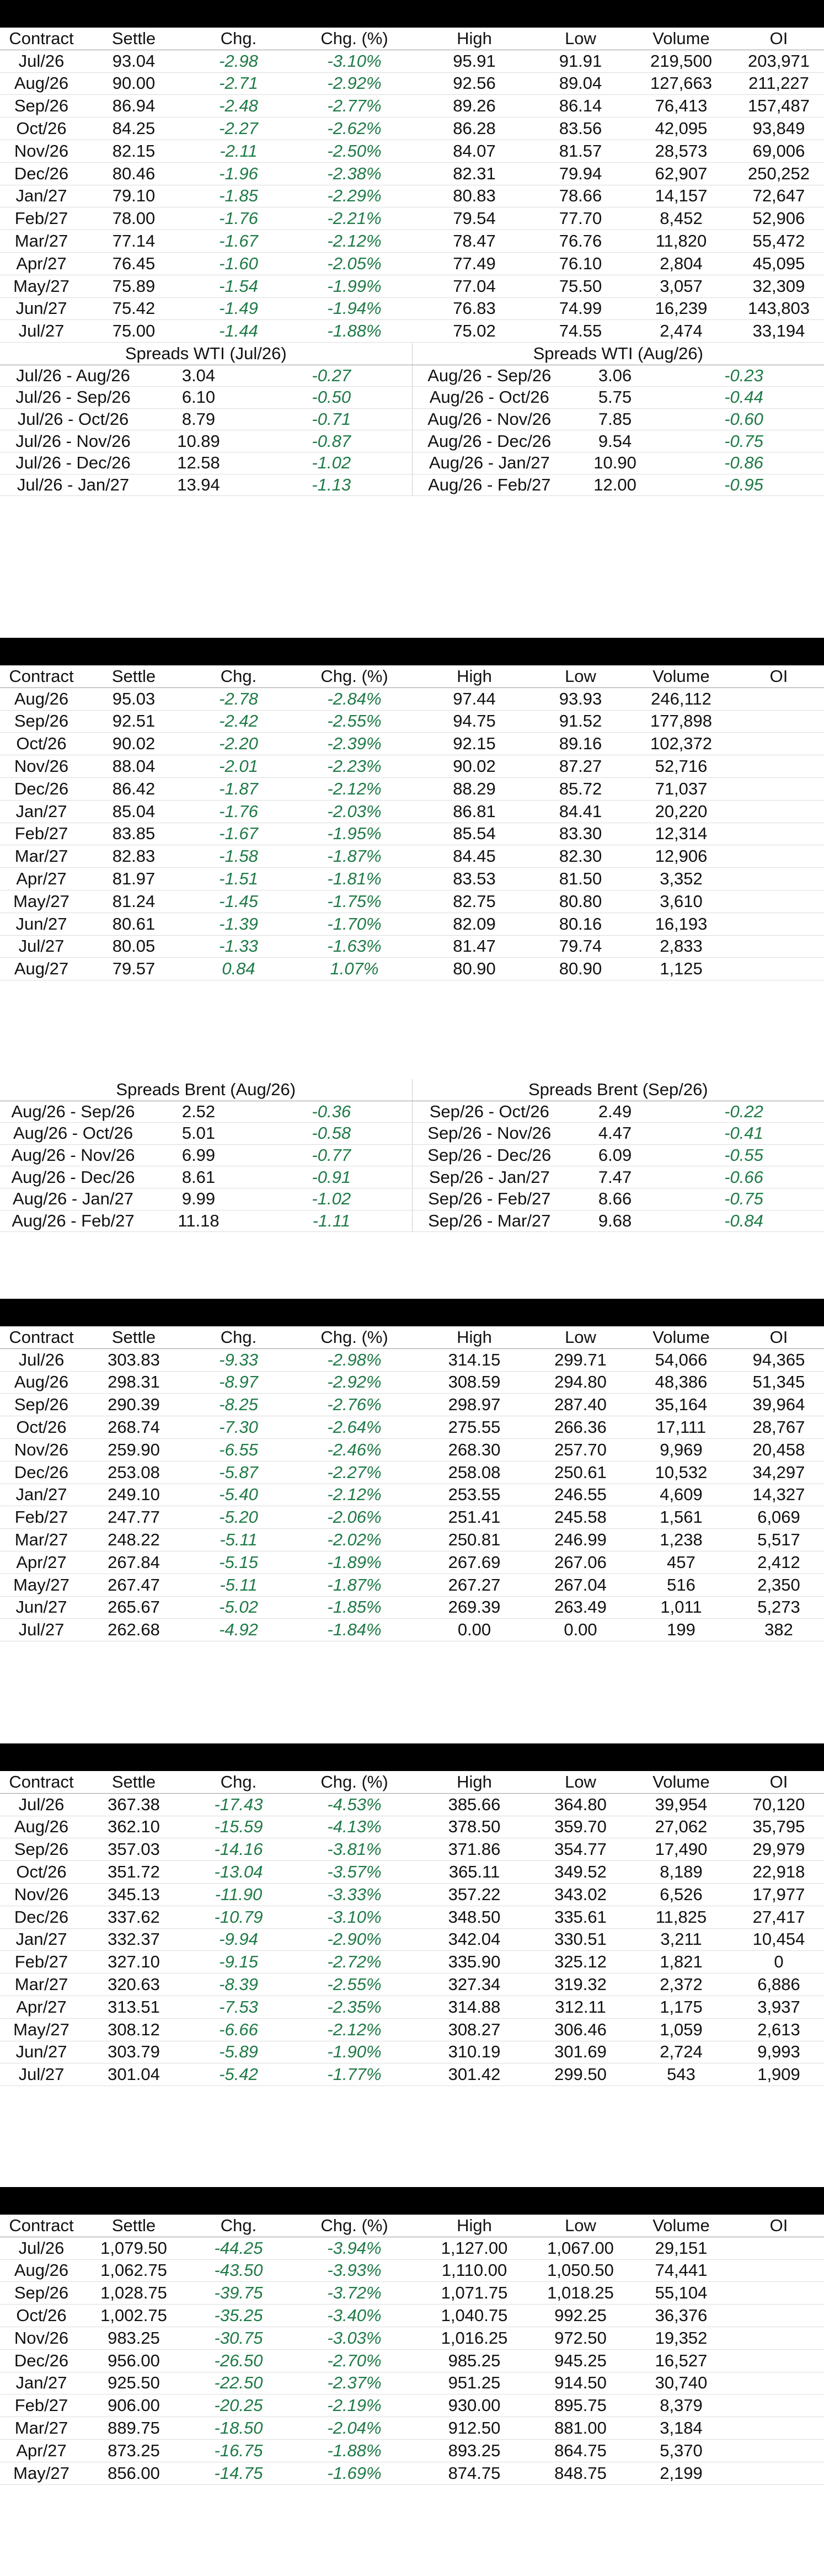  I want to click on spread-cell: 8.61, so click(198, 1177).